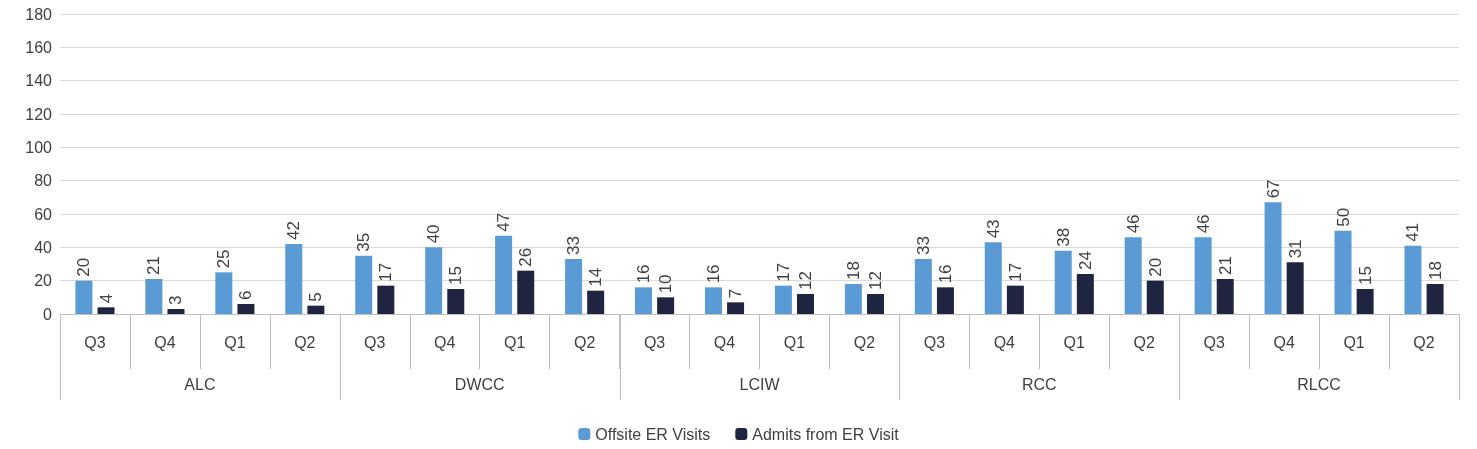 The width and height of the screenshot is (1477, 449). What do you see at coordinates (39, 14) in the screenshot?
I see `y-tick-label: 180` at bounding box center [39, 14].